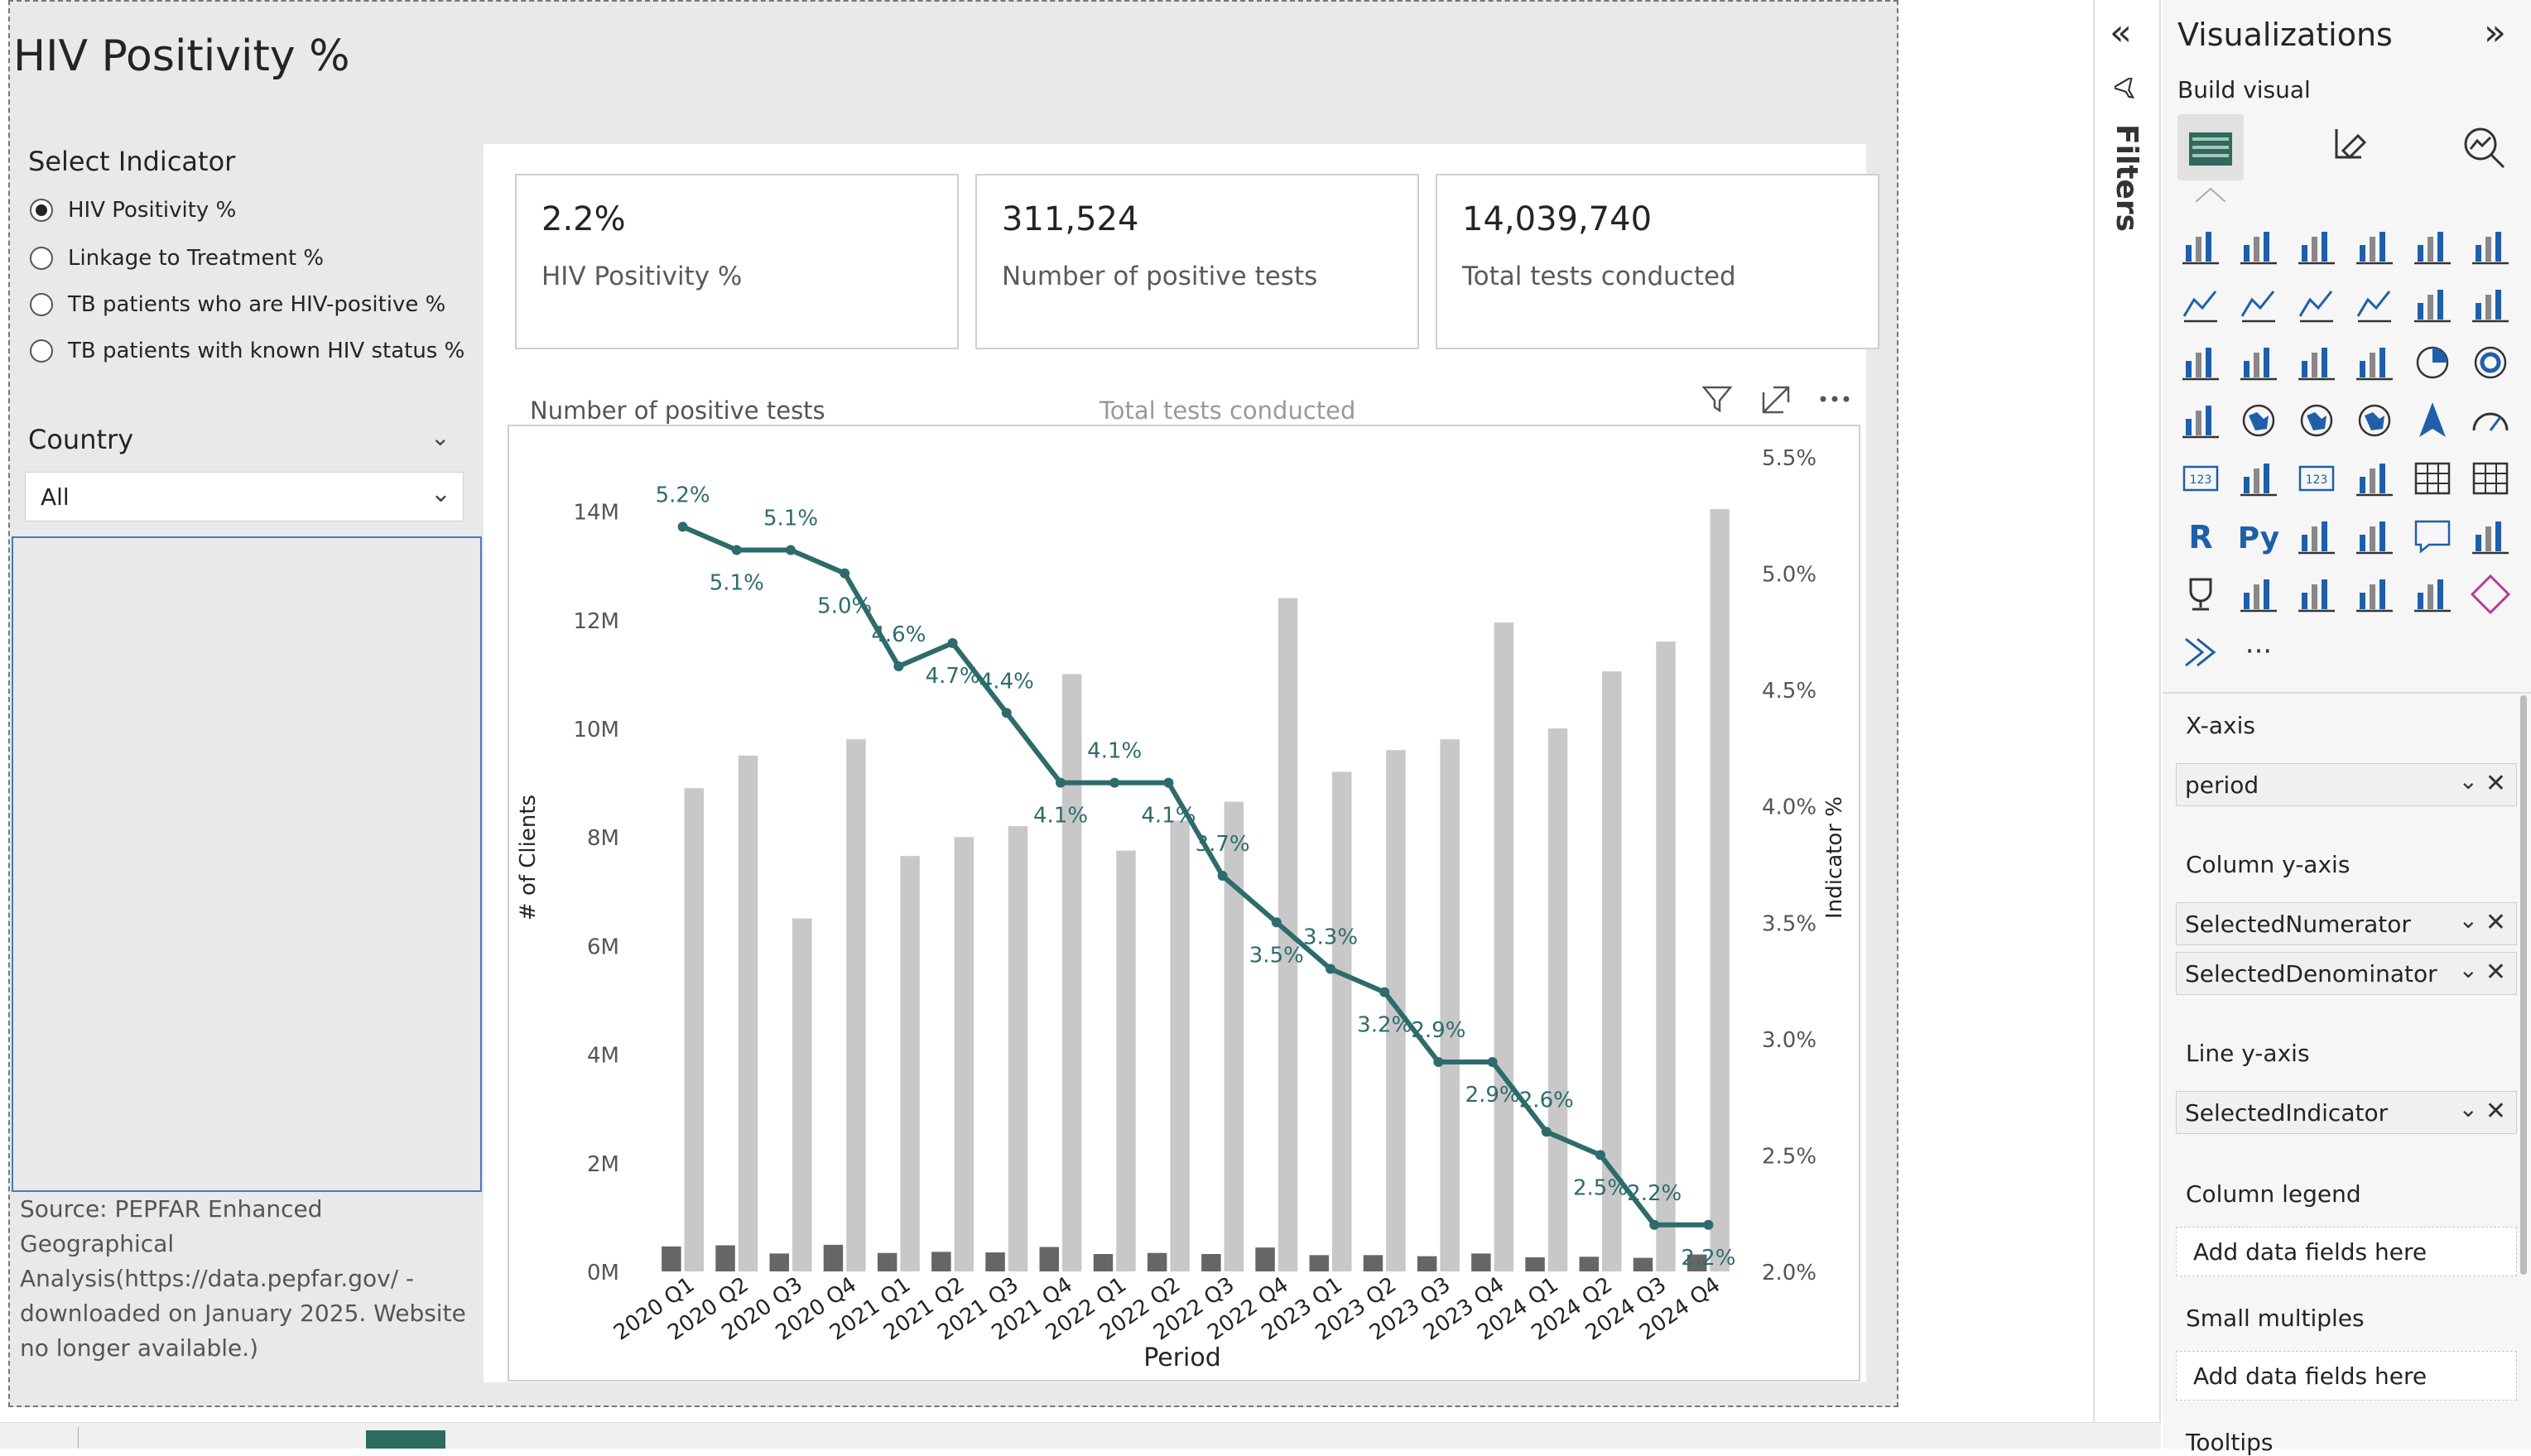 This screenshot has width=2531, height=1456. I want to click on scatter-icon, so click(2374, 362).